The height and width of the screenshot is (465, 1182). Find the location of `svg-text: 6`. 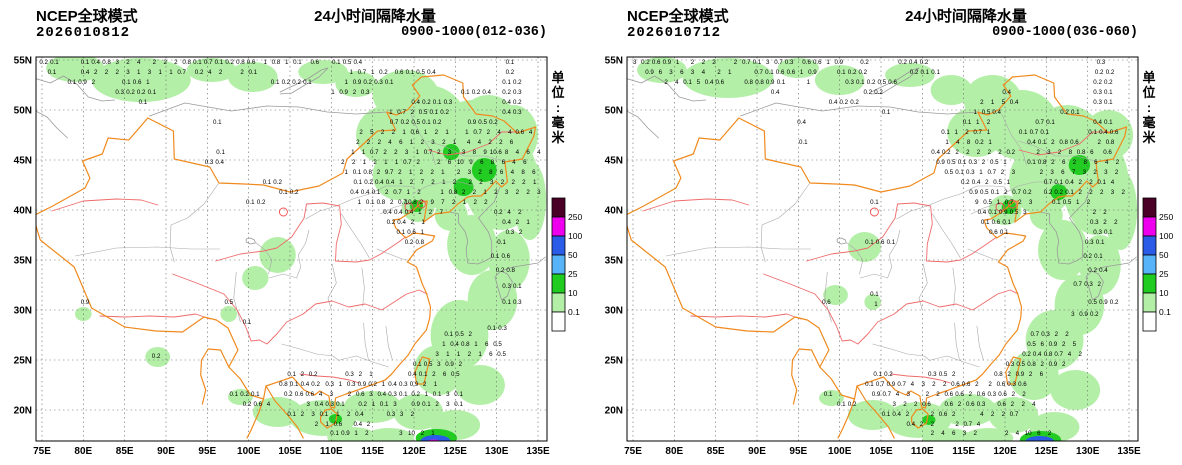

svg-text: 6 is located at coordinates (450, 162).